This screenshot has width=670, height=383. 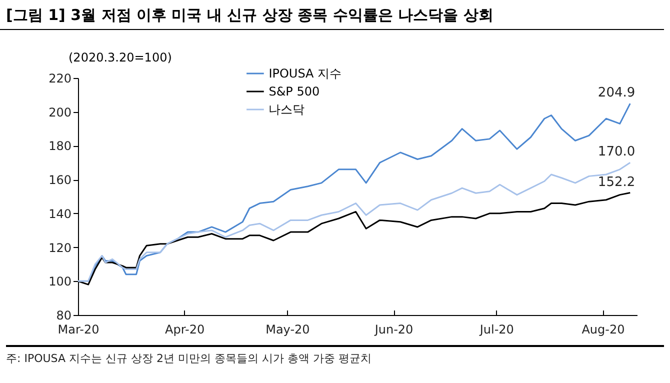 What do you see at coordinates (617, 152) in the screenshot?
I see `data-label: 170.0` at bounding box center [617, 152].